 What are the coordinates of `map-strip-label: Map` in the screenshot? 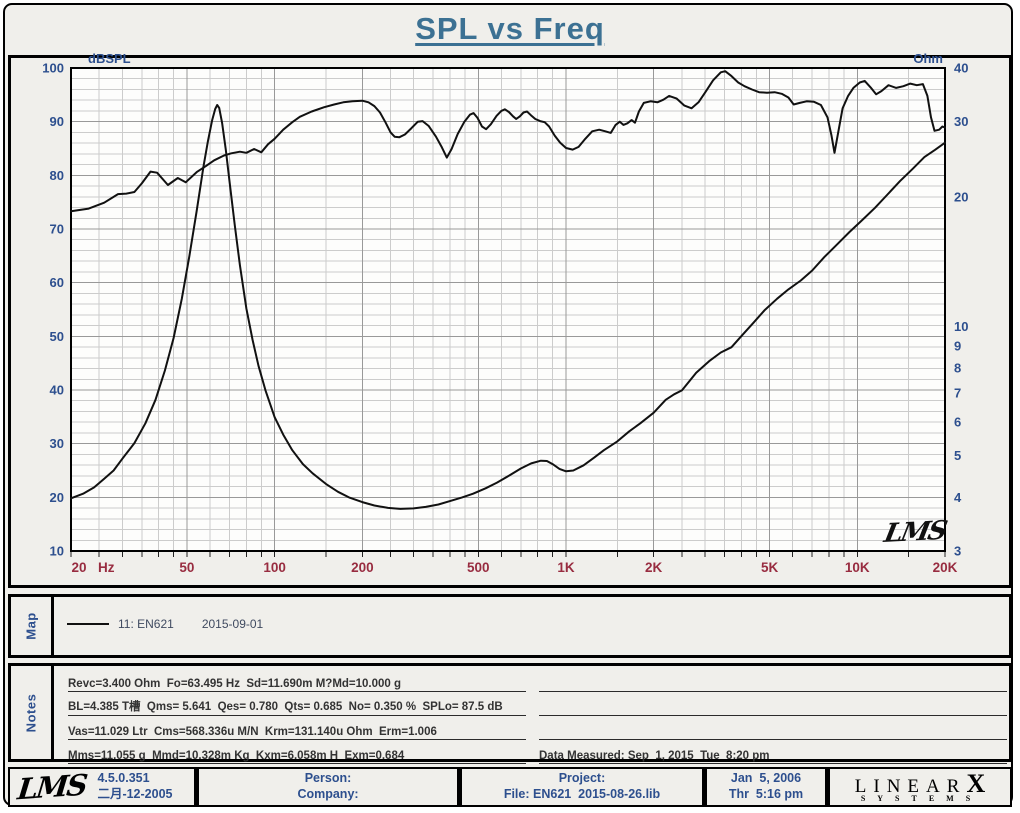 It's located at (31, 626).